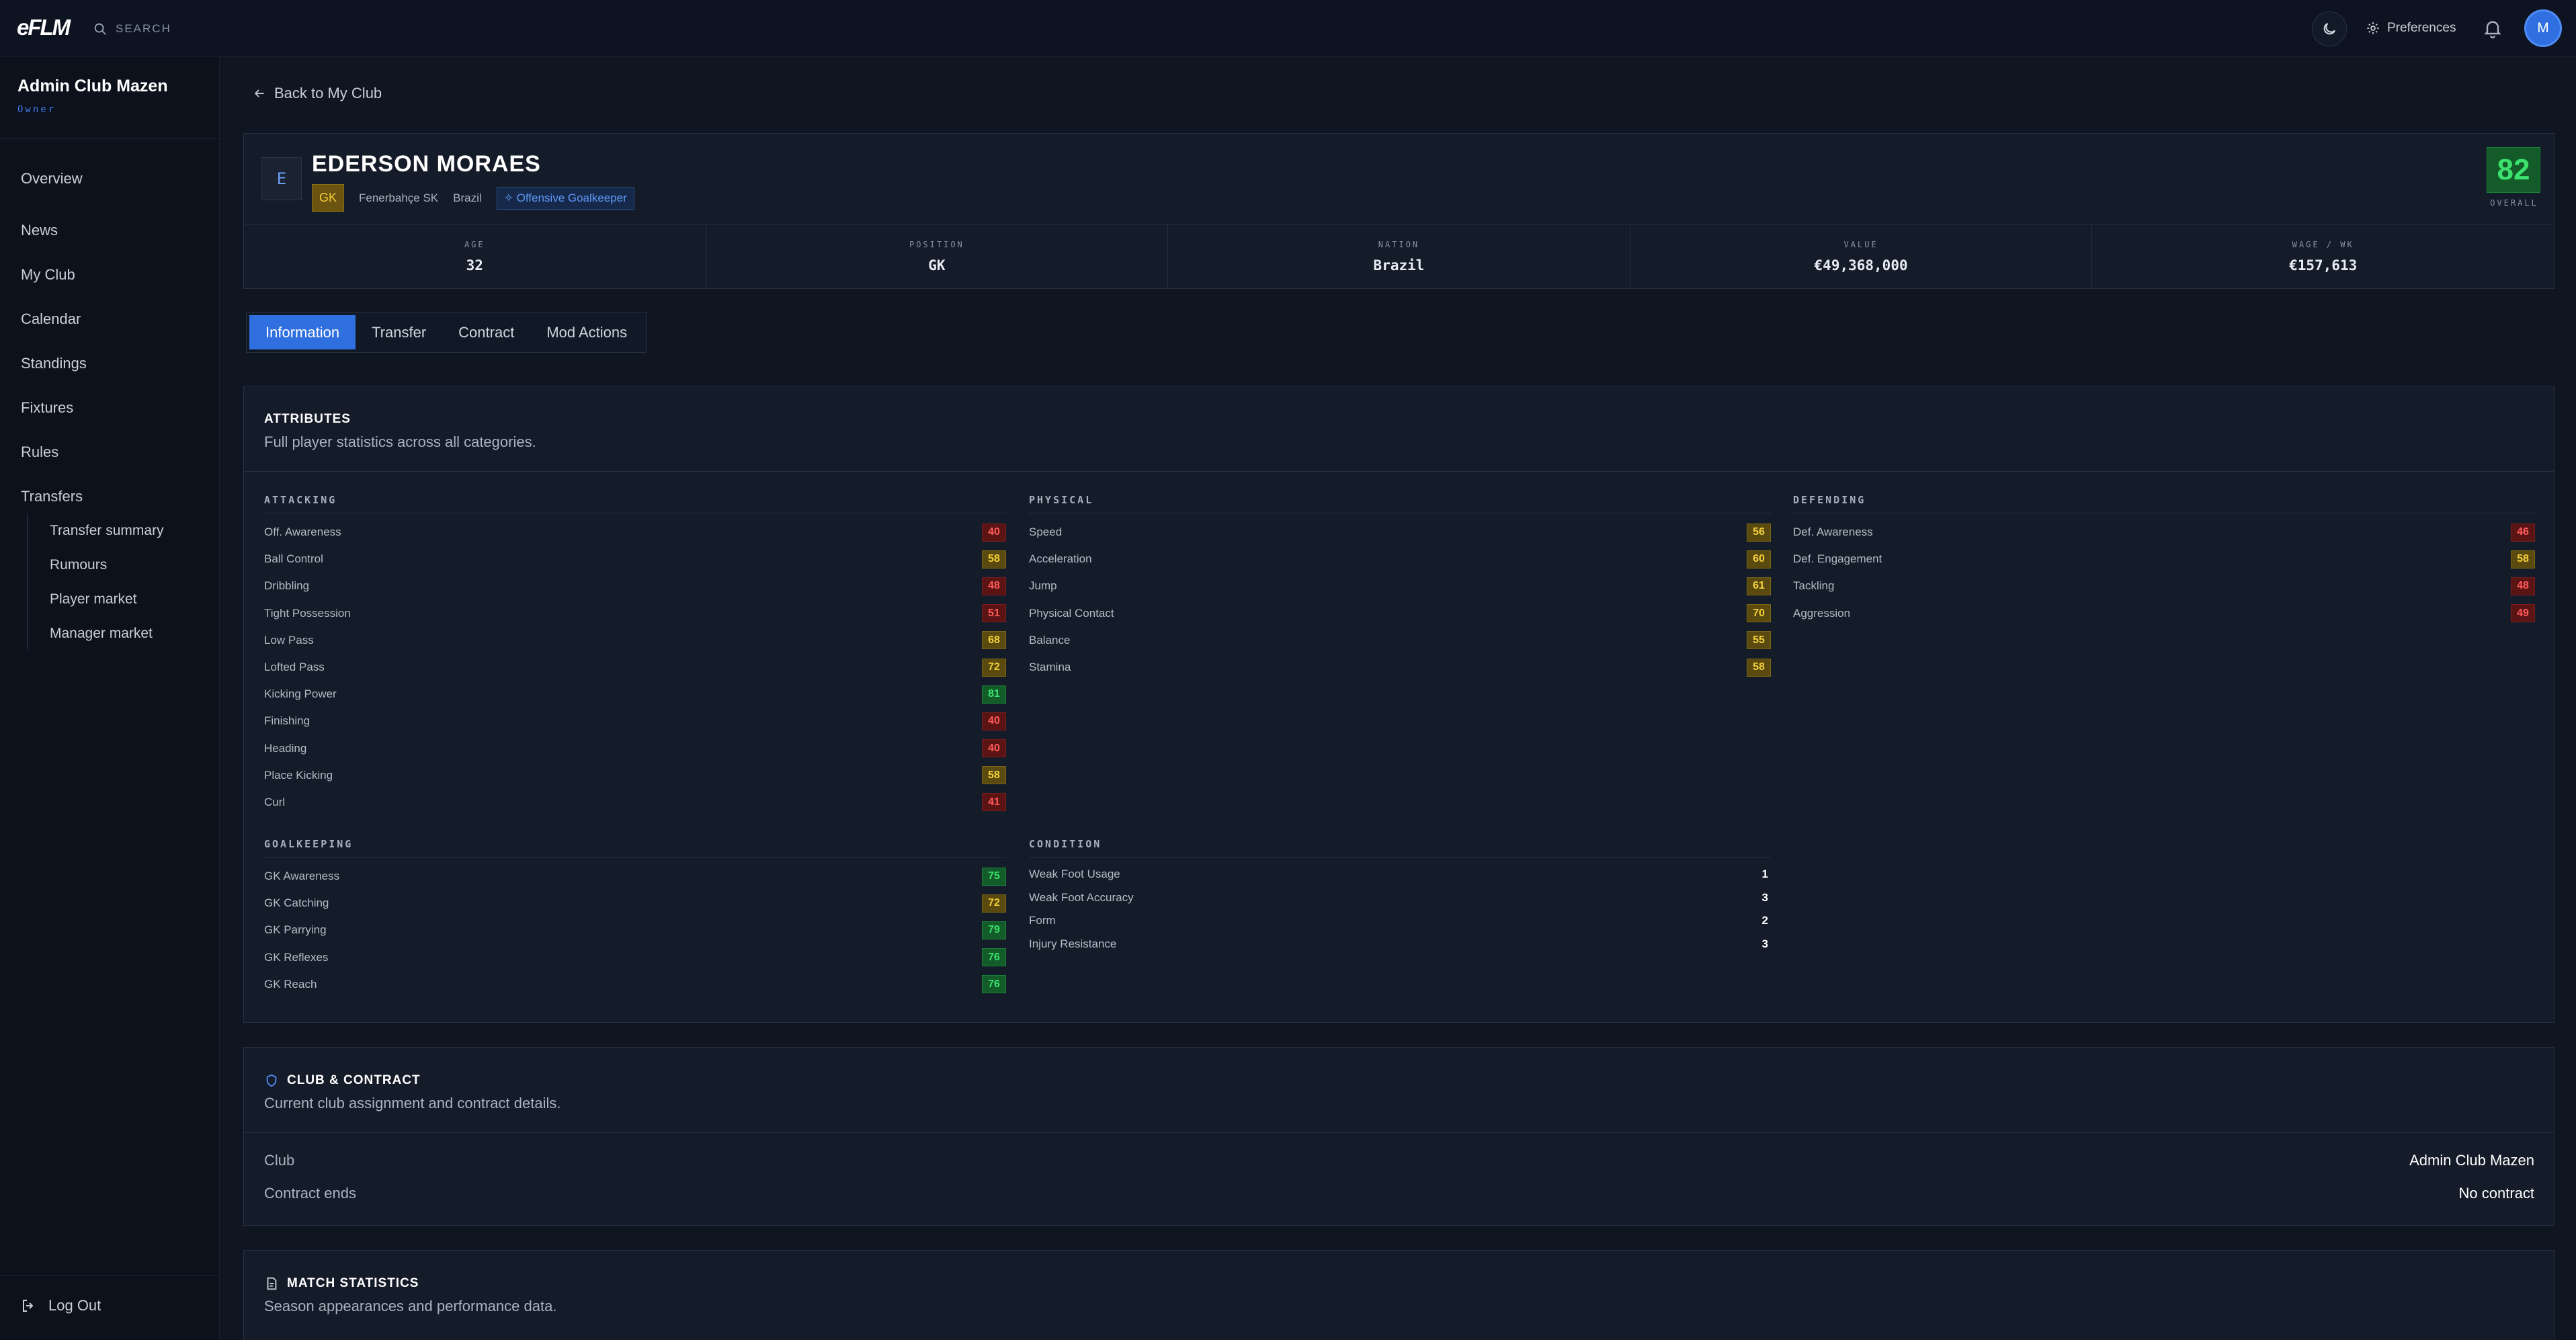 Image resolution: width=2576 pixels, height=1340 pixels. What do you see at coordinates (2471, 1160) in the screenshot?
I see `club-value: Admin Club Mazen` at bounding box center [2471, 1160].